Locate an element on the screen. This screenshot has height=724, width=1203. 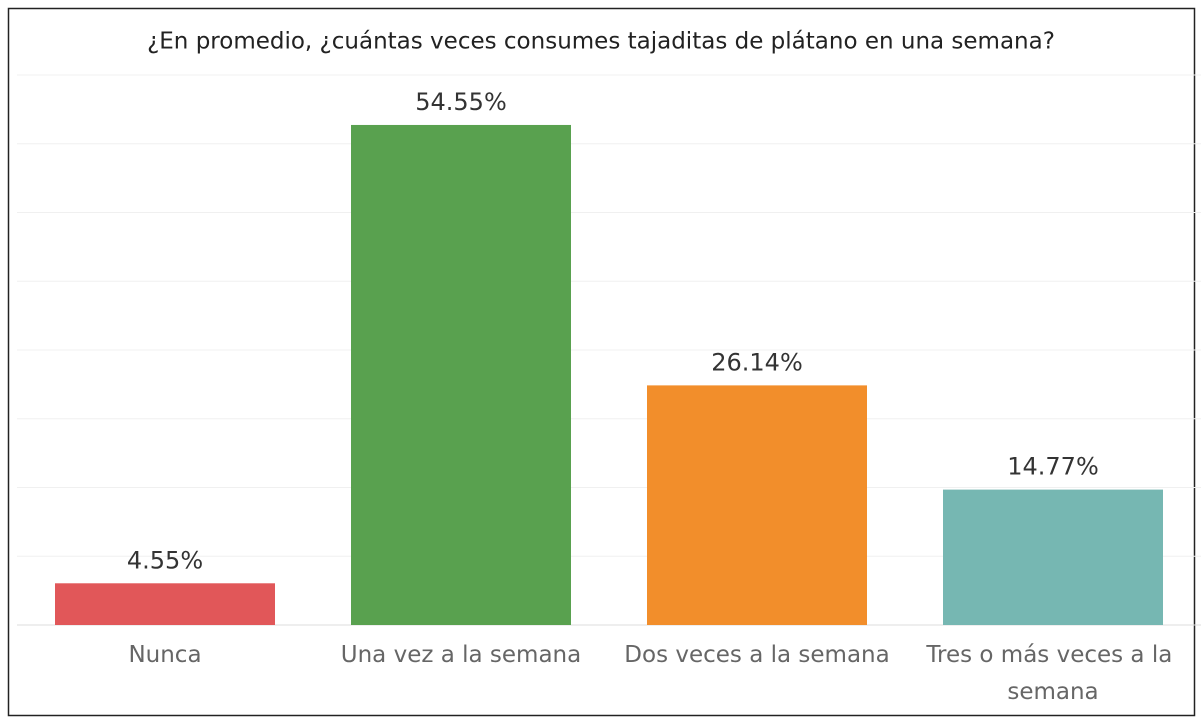
x-tick-label: Una vez a la semana is located at coordinates (461, 655).